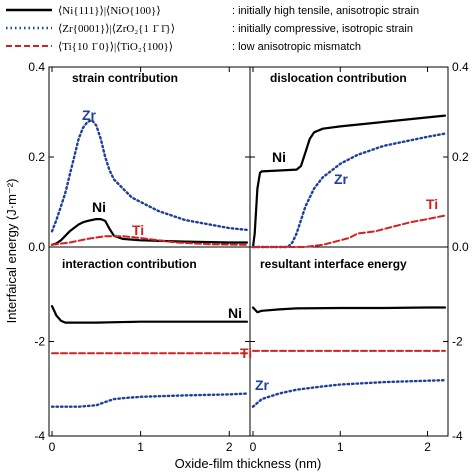 This screenshot has width=474, height=475. I want to click on label-zr-dislocation: Zr, so click(341, 179).